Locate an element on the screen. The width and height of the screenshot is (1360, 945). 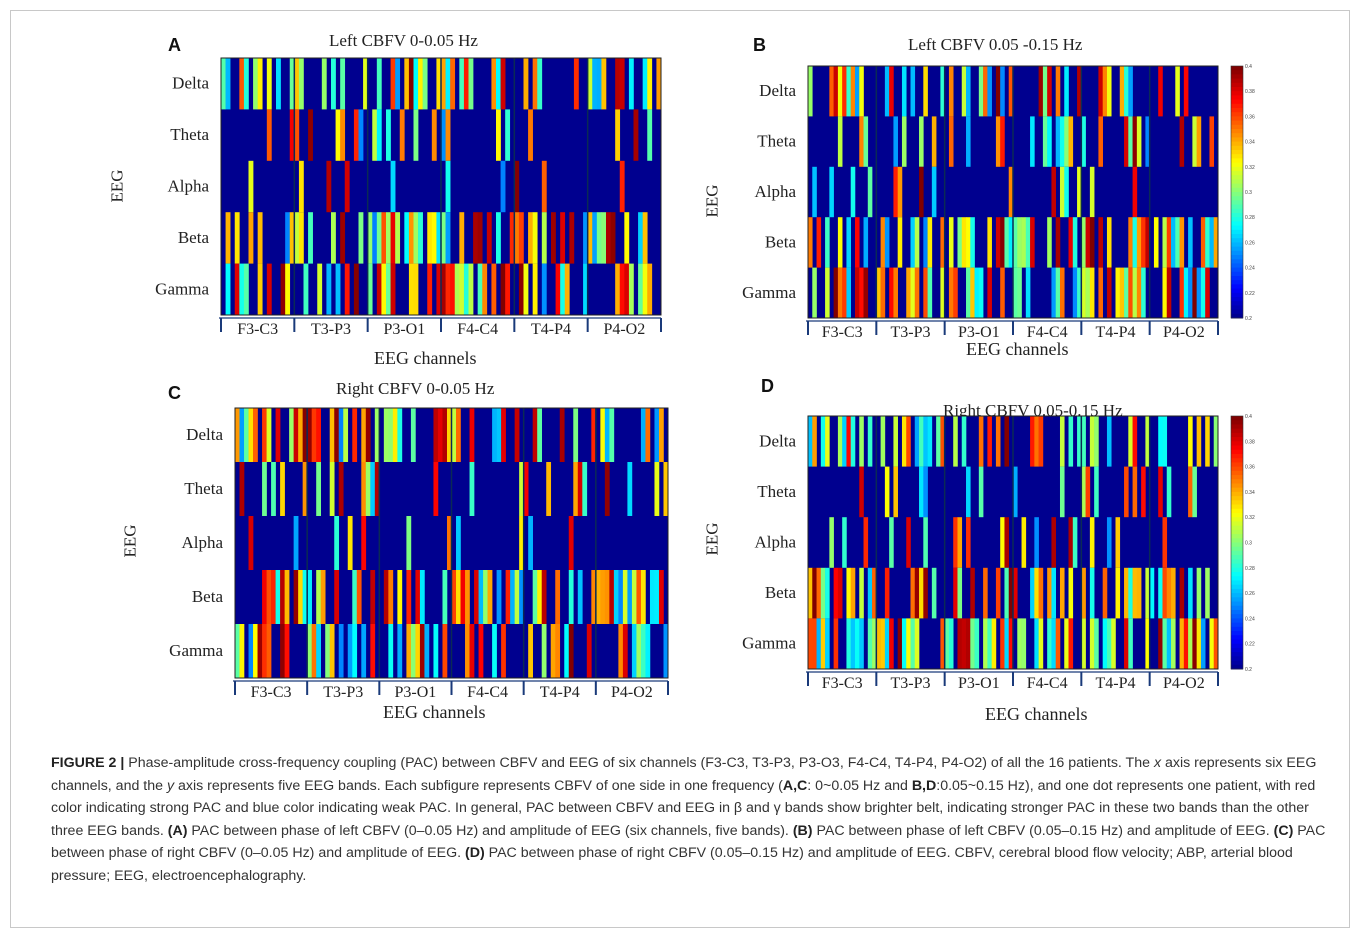
panel-letter: C is located at coordinates (174, 393).